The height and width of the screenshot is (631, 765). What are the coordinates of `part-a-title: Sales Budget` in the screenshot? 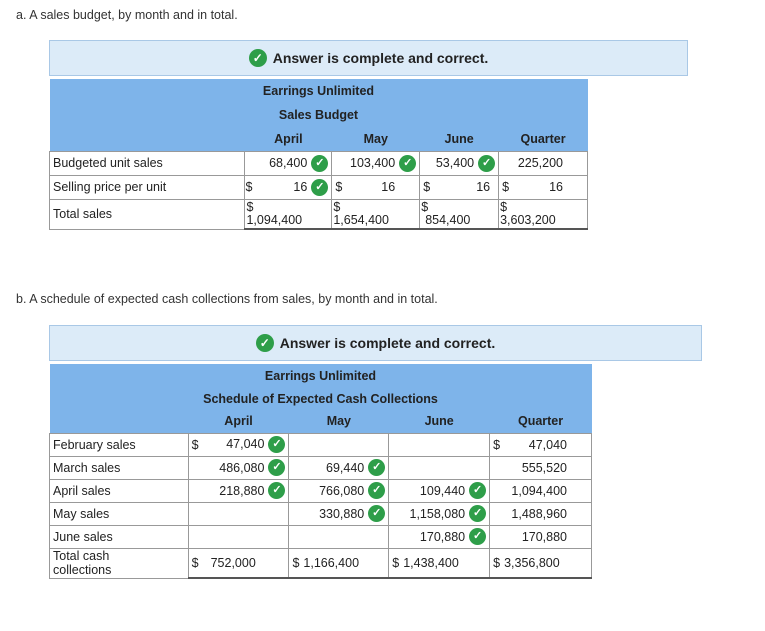 It's located at (318, 115).